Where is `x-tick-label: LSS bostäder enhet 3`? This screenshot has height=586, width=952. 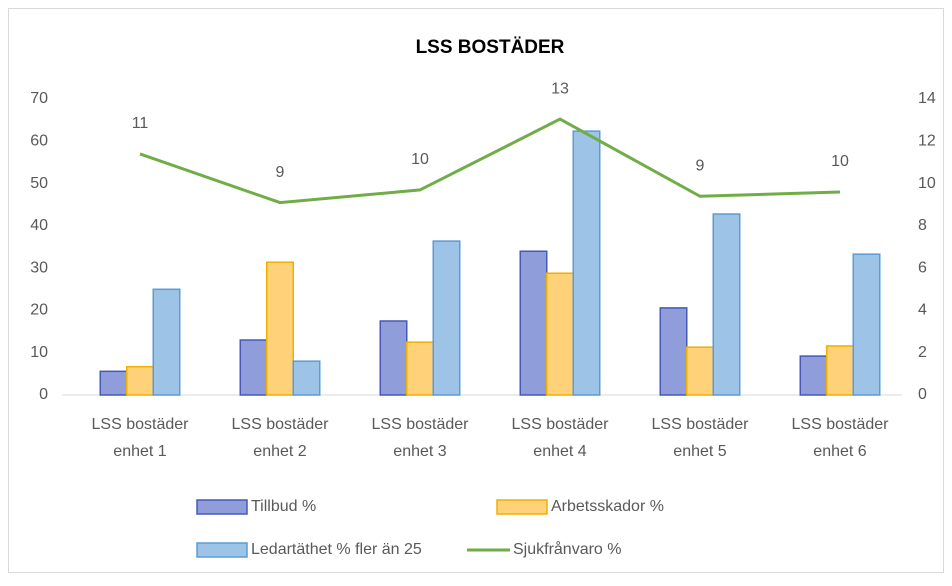 x-tick-label: LSS bostäder enhet 3 is located at coordinates (421, 438).